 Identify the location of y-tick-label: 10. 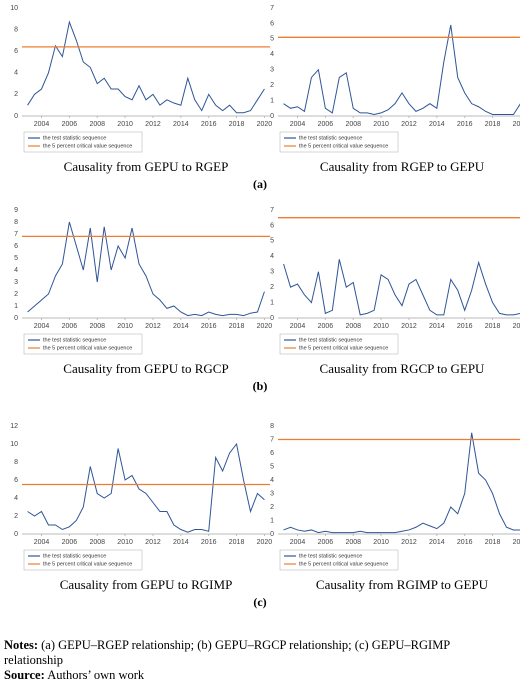
(14, 8).